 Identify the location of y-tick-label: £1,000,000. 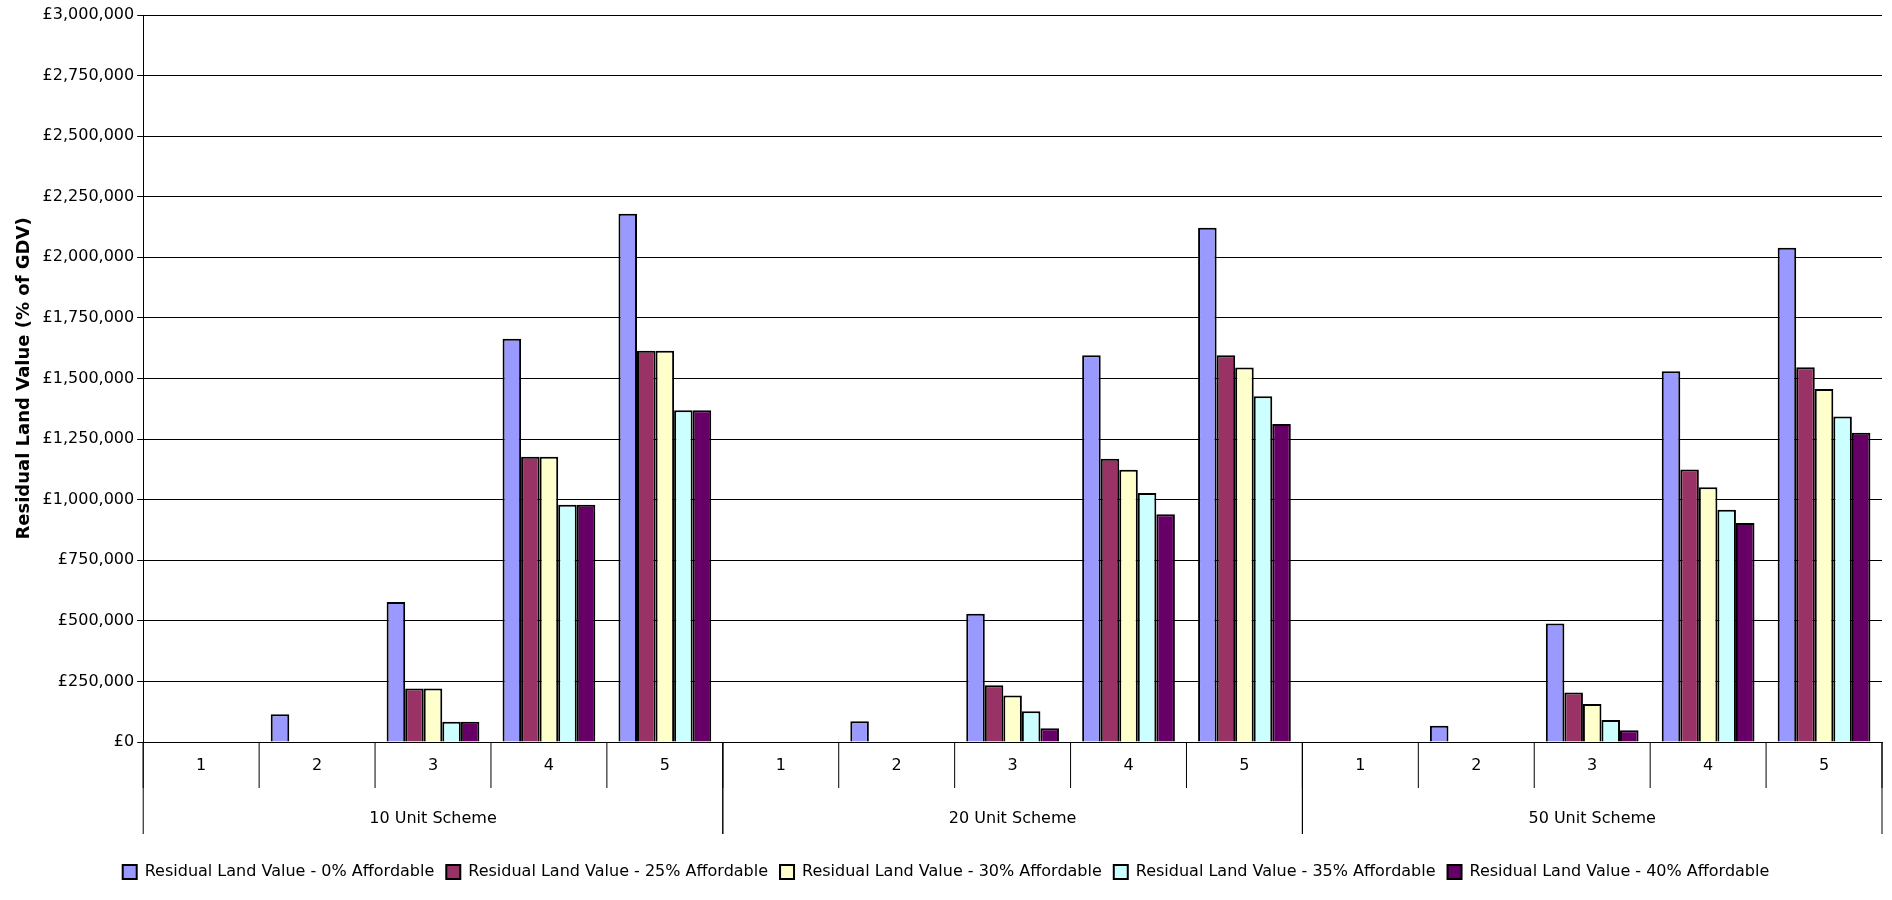
(88, 498).